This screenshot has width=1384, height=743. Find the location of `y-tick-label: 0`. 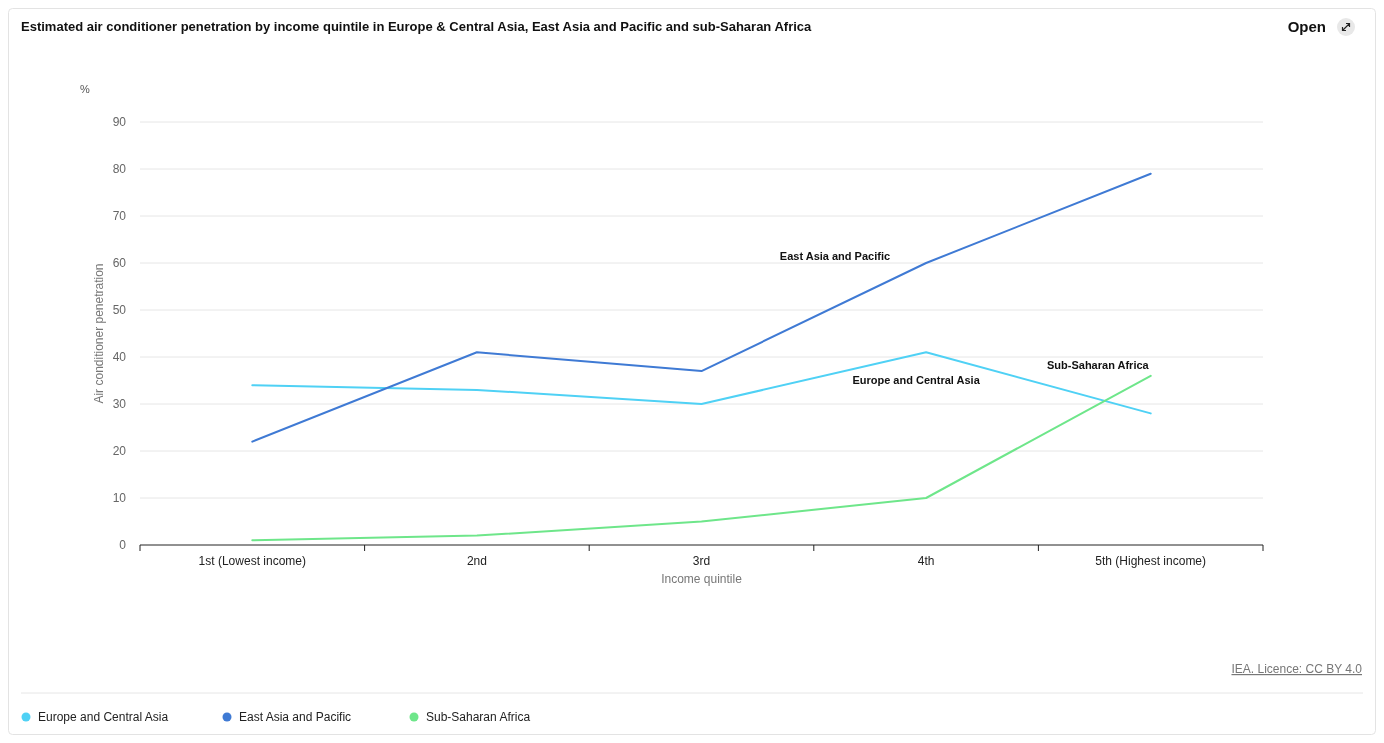

y-tick-label: 0 is located at coordinates (123, 545).